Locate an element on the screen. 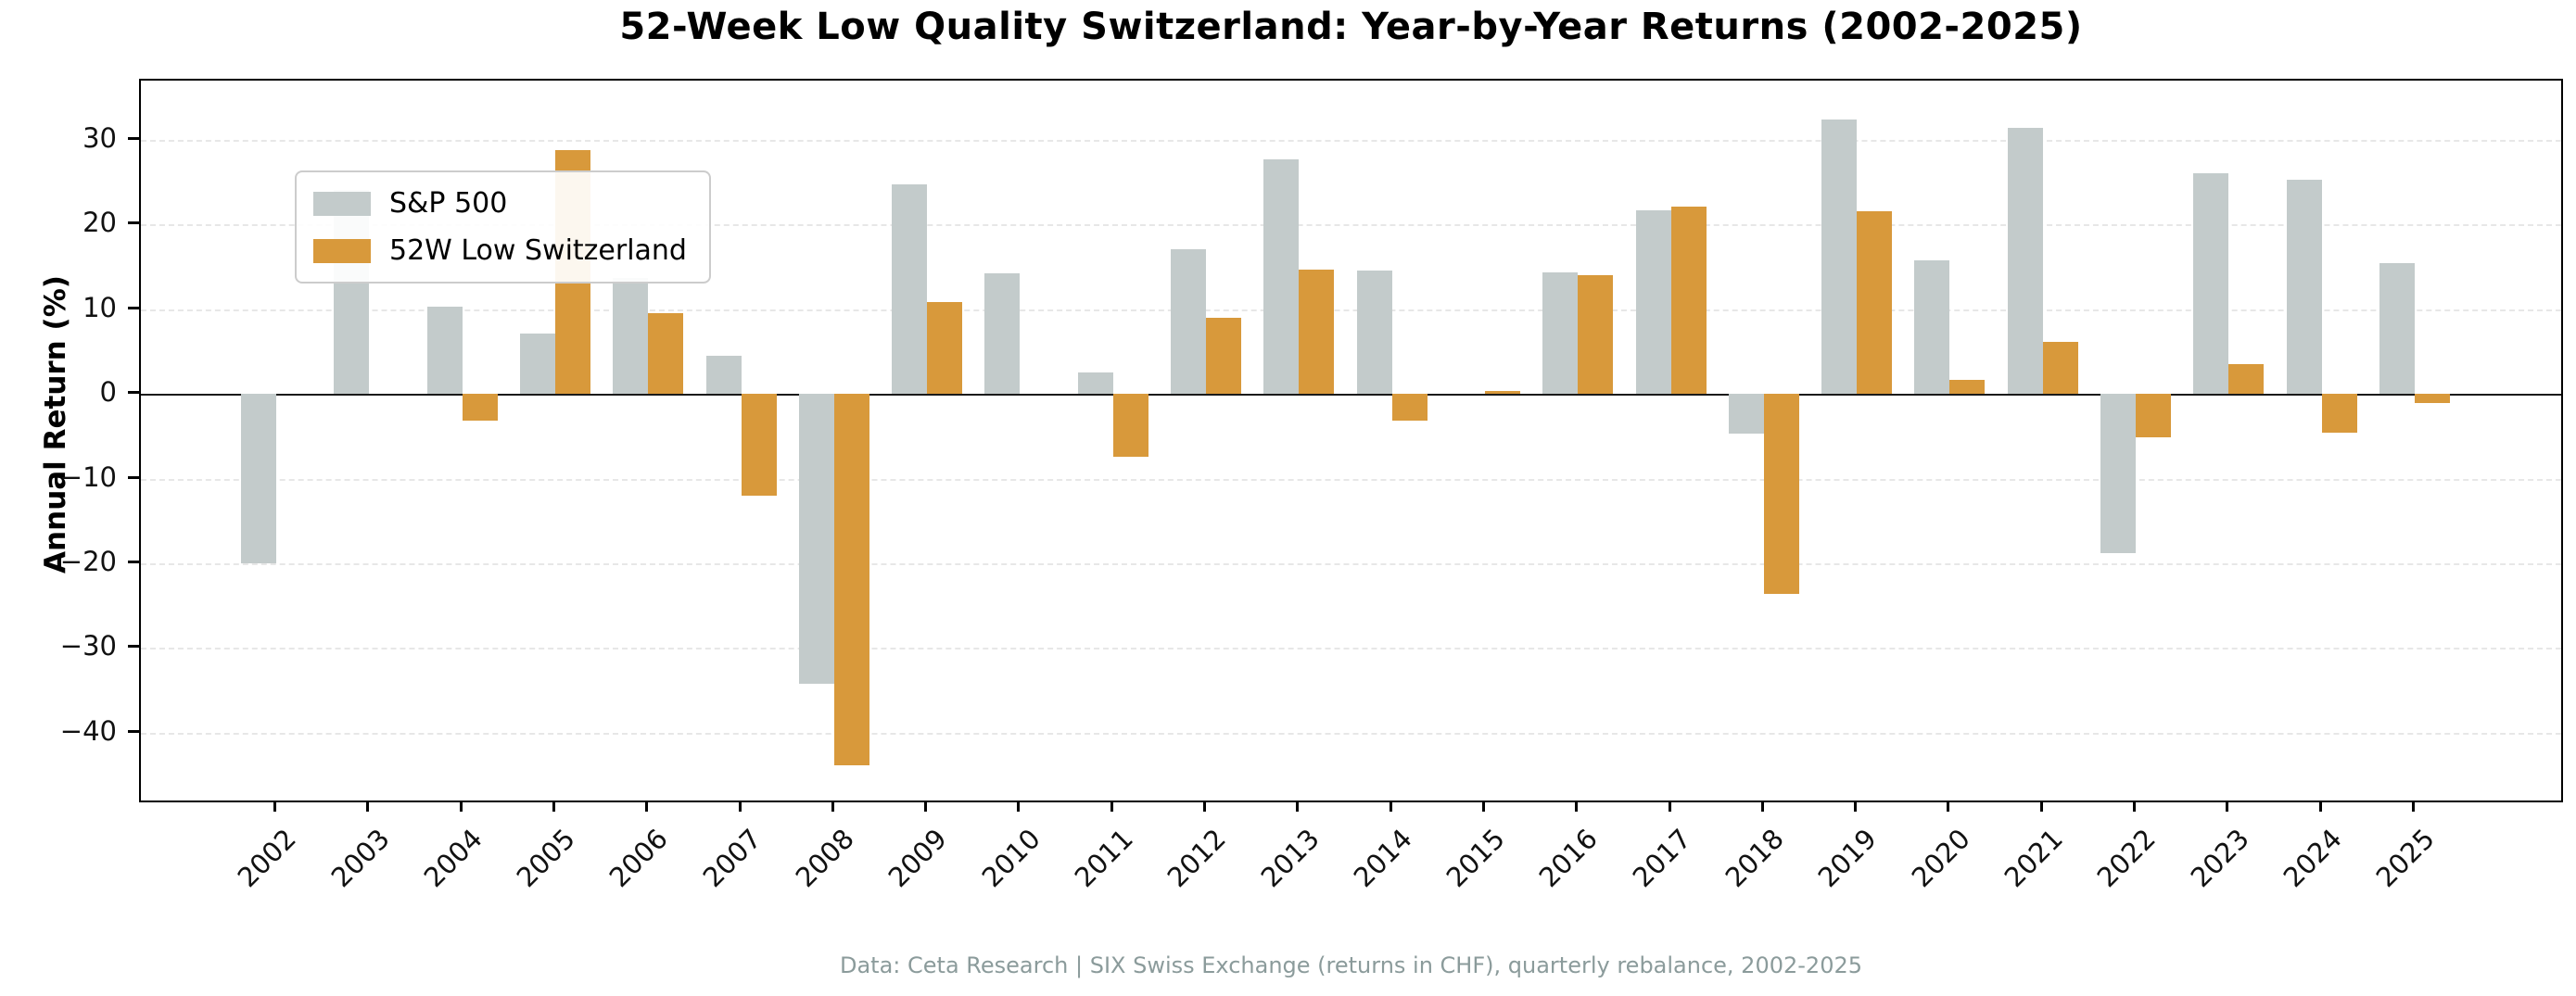 Image resolution: width=2576 pixels, height=996 pixels. bar-switzerland-2022 is located at coordinates (2154, 415).